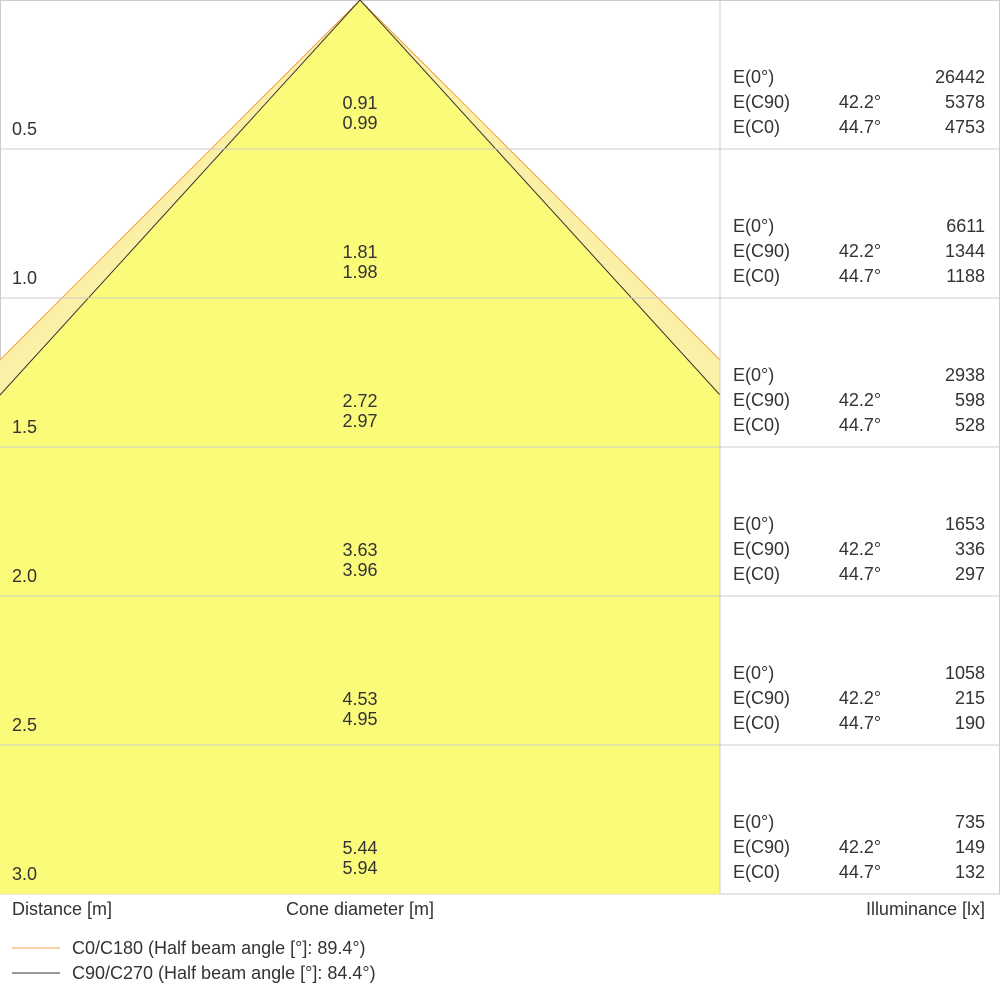  Describe the element at coordinates (24, 427) in the screenshot. I see `distance: 1.5` at that location.